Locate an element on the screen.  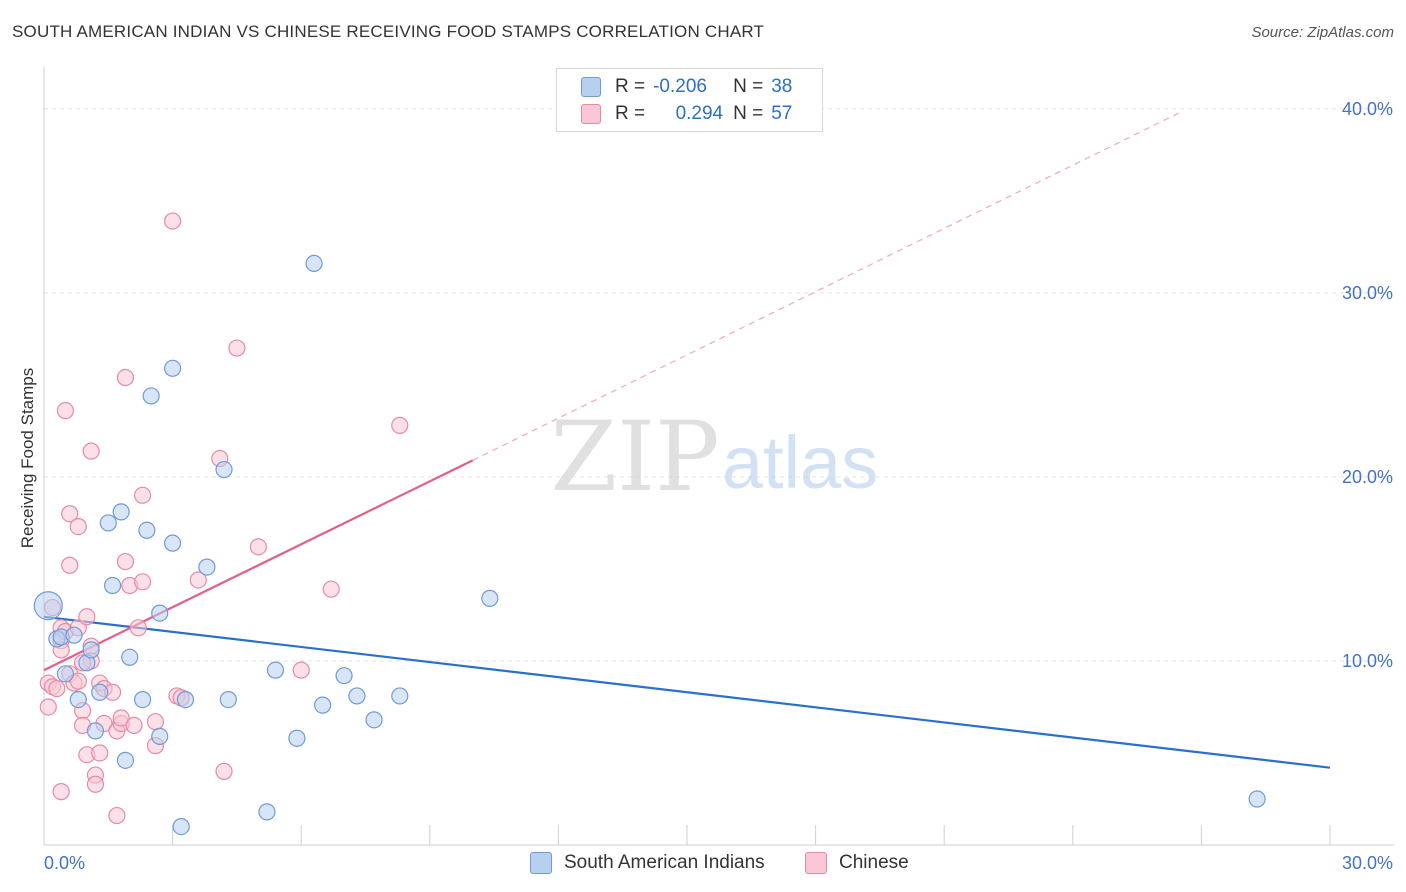
series-legend-south-american-indians: South American Indians is located at coordinates (647, 863).